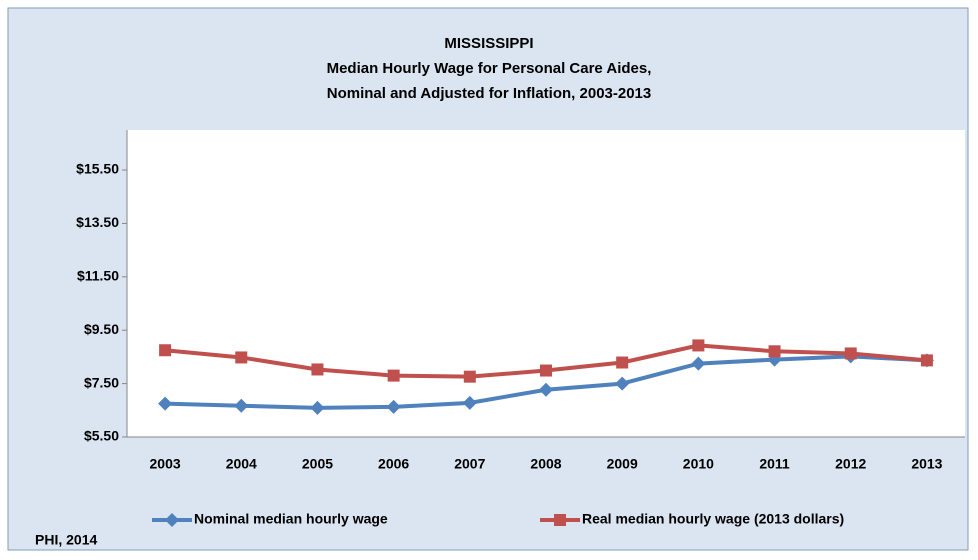  Describe the element at coordinates (241, 464) in the screenshot. I see `x-tick-label: 2004` at that location.